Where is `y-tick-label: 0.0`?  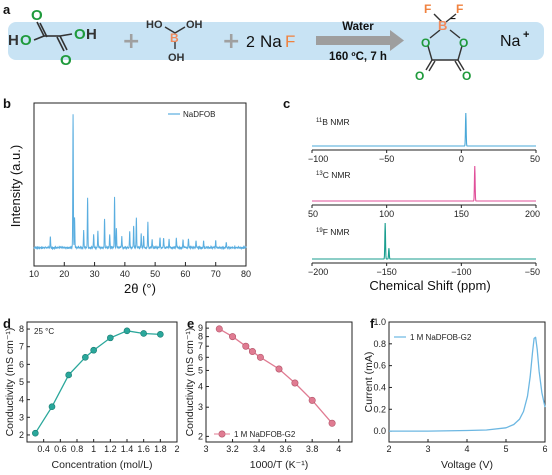 y-tick-label: 0.0 is located at coordinates (379, 431).